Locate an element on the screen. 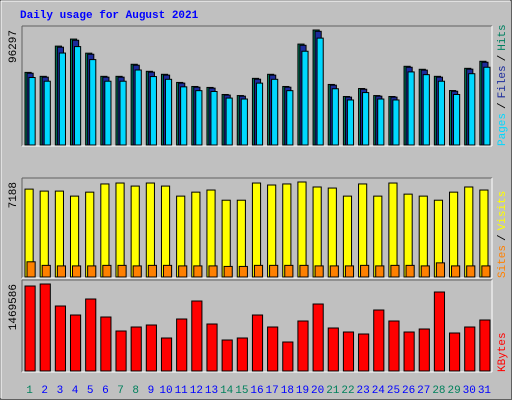  x-tick-label: 15 is located at coordinates (241, 391).